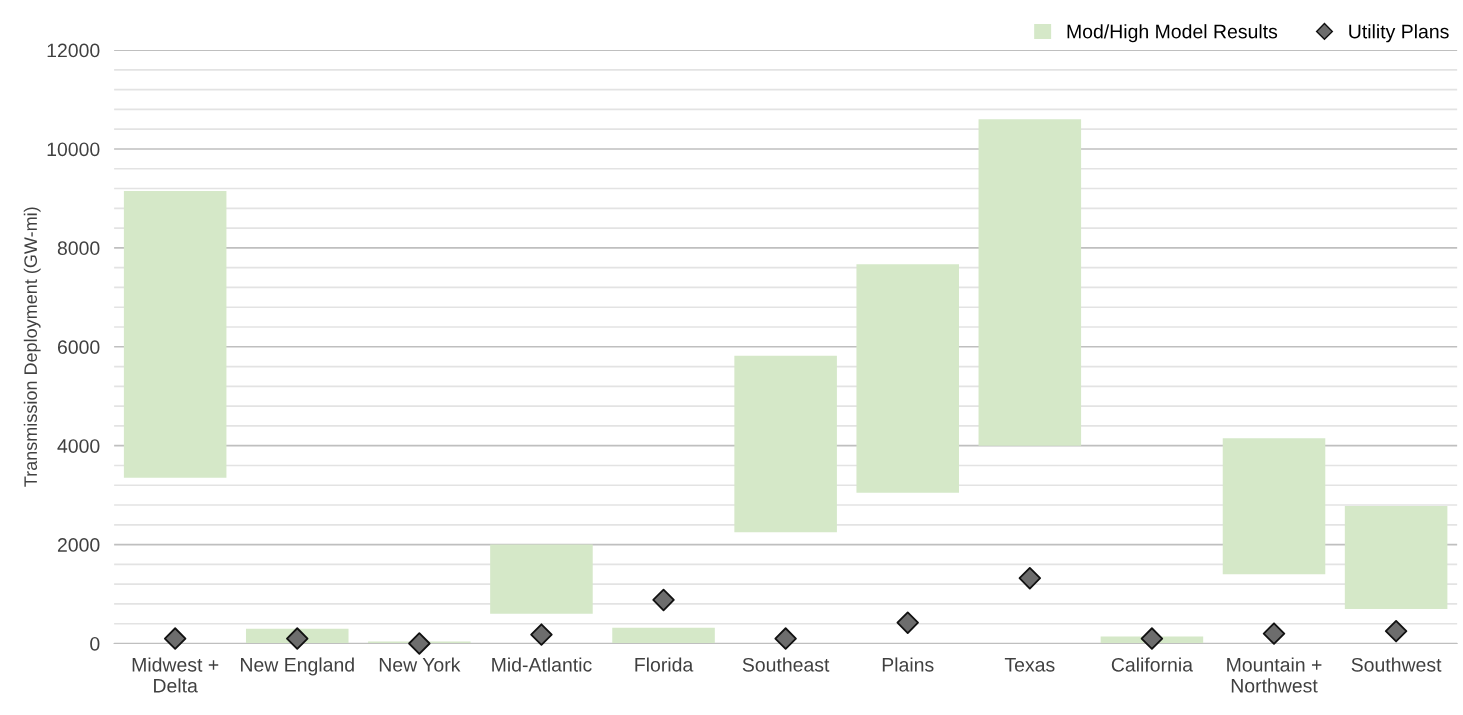 The width and height of the screenshot is (1463, 715). Describe the element at coordinates (420, 664) in the screenshot. I see `x-tick-label: New York` at that location.